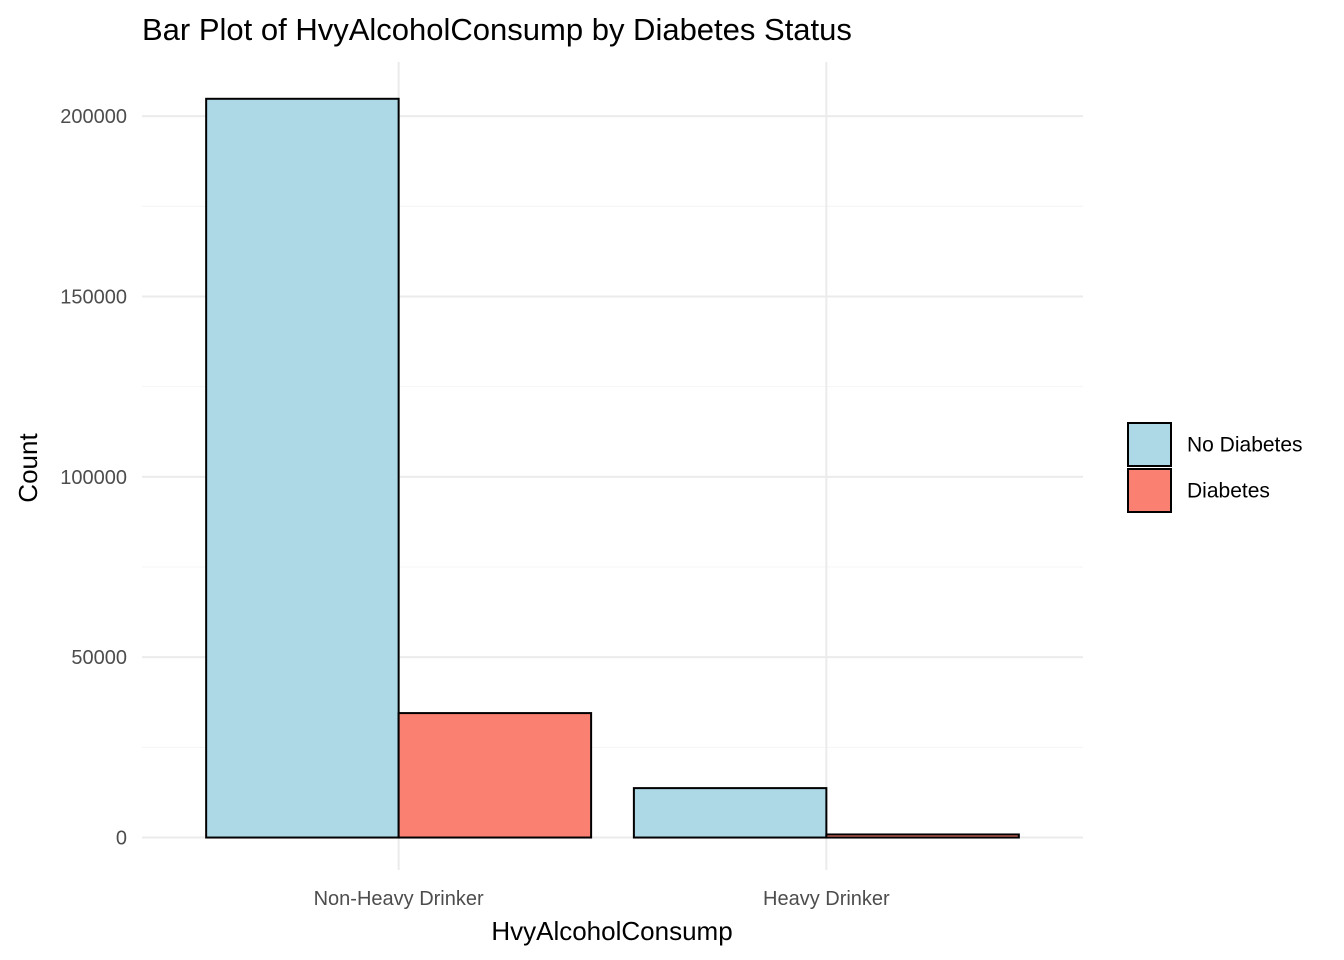  I want to click on y-tick-label: 150000, so click(93, 297).